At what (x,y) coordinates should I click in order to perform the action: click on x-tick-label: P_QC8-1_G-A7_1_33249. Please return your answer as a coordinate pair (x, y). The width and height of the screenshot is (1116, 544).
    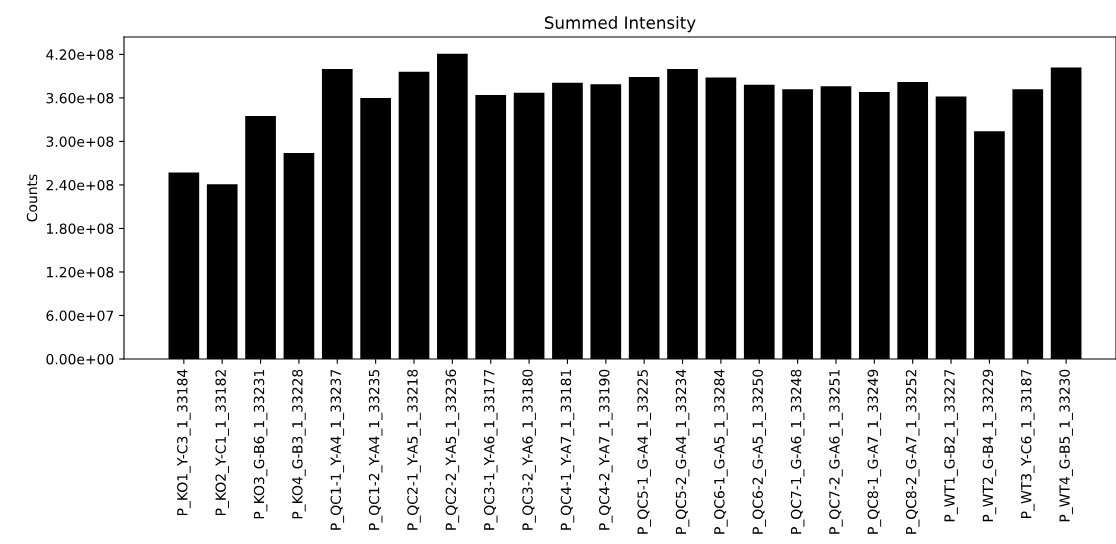
    Looking at the image, I should click on (874, 451).